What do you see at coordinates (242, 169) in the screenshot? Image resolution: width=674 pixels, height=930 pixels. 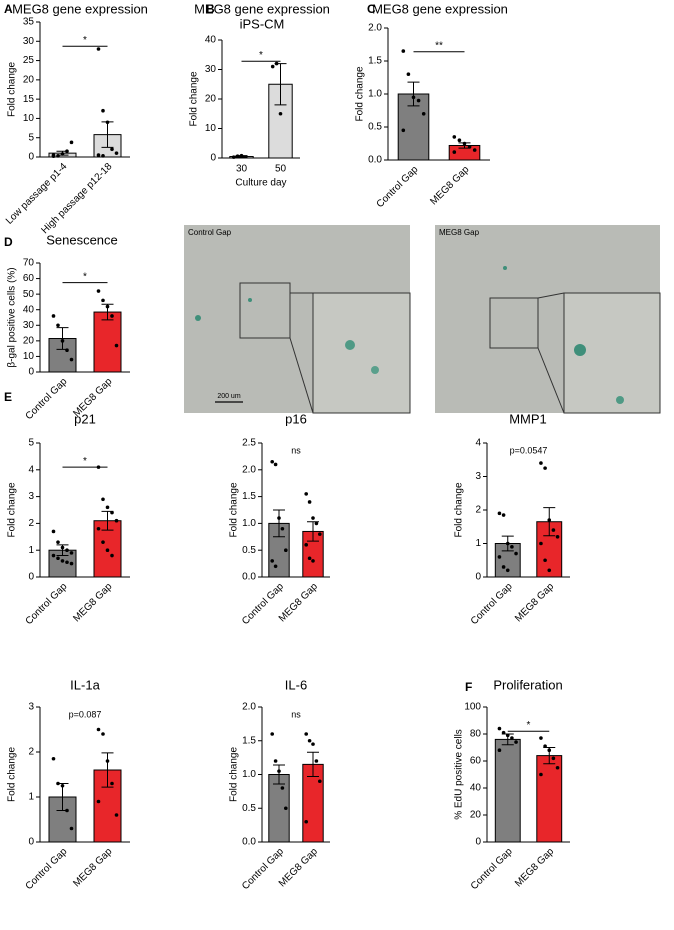 I see `x-tick-label: 30` at bounding box center [242, 169].